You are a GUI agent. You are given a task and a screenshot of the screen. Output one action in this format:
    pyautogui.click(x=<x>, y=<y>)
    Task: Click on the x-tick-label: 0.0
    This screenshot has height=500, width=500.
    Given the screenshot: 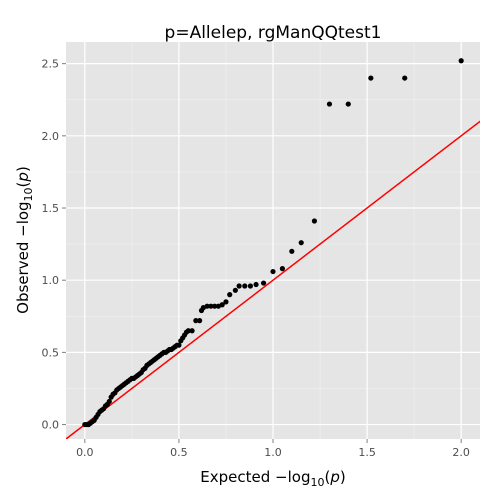 What is the action you would take?
    pyautogui.click(x=85, y=452)
    